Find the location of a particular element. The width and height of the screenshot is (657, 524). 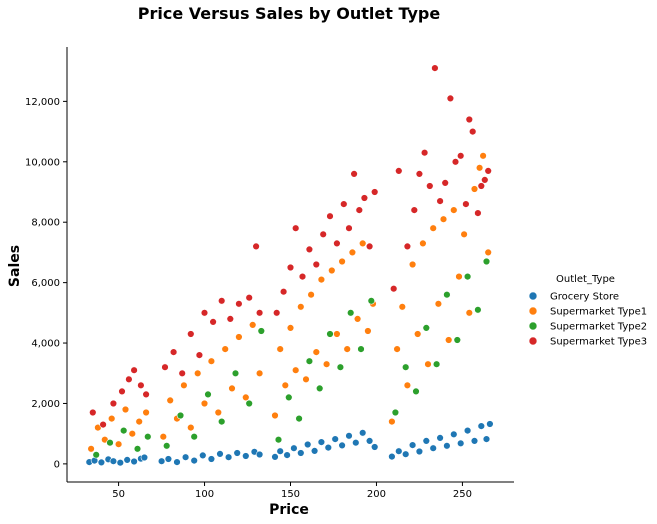

x-tick-label: 250 is located at coordinates (462, 494).